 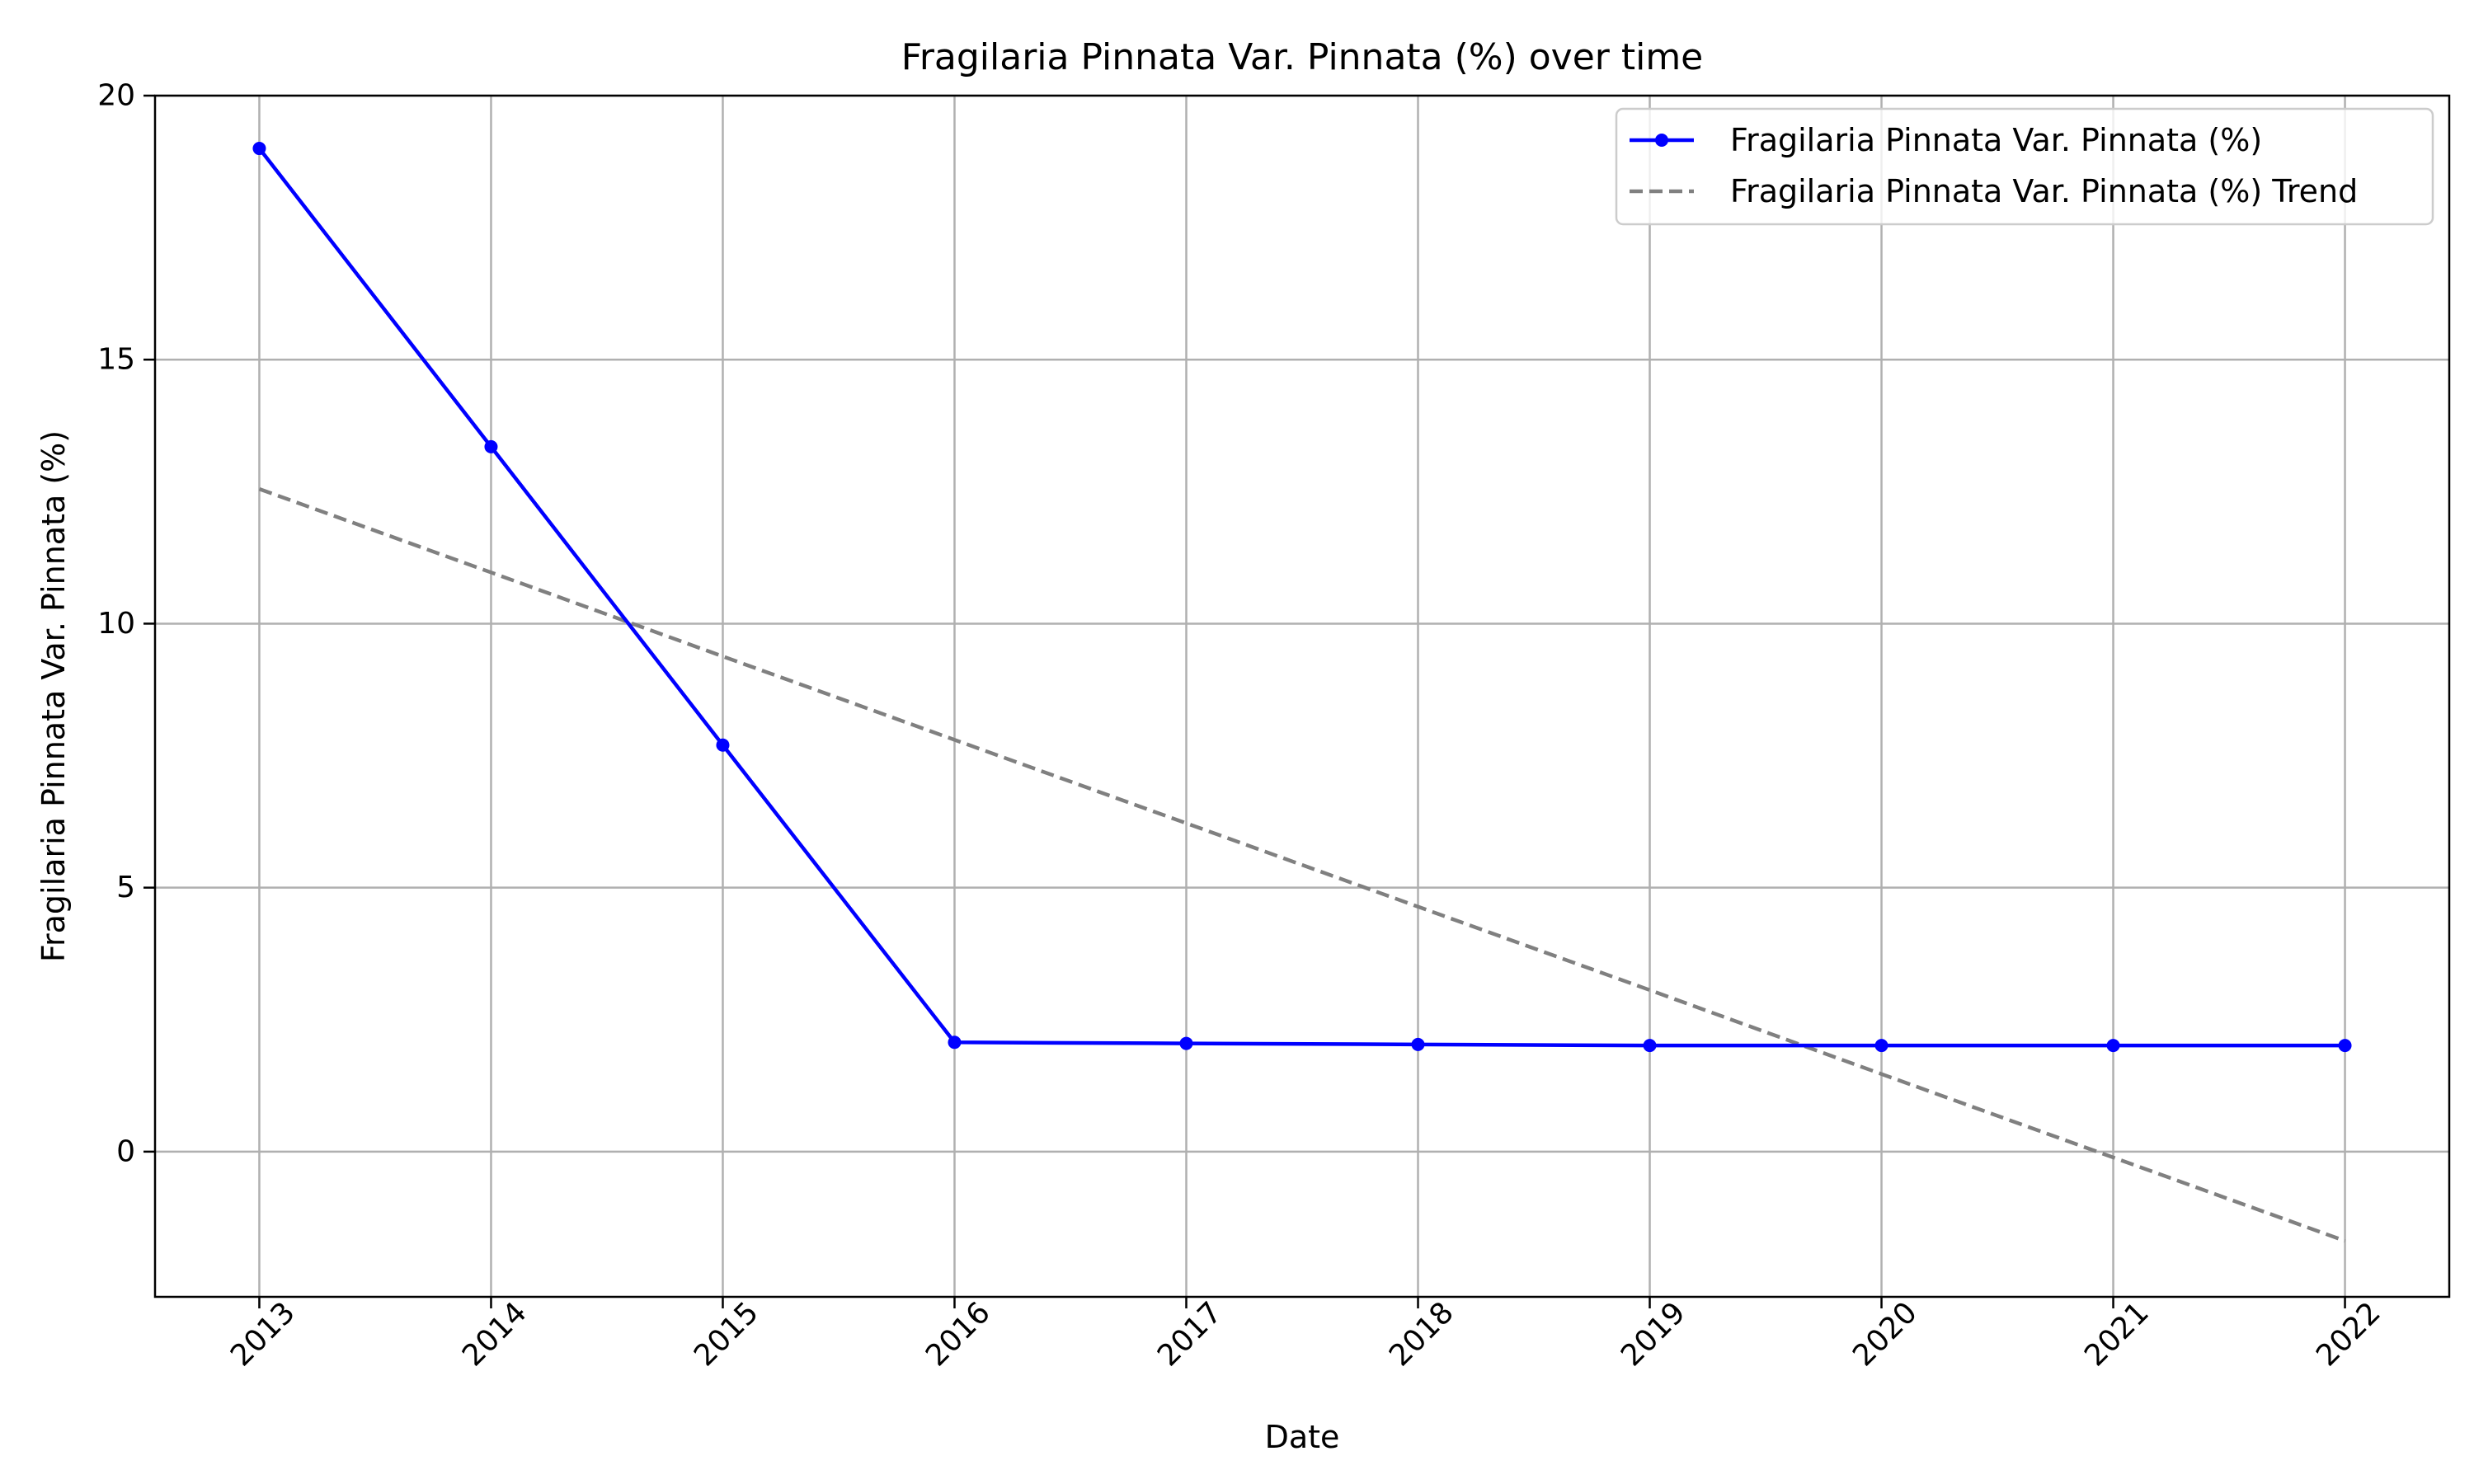 What do you see at coordinates (125, 1151) in the screenshot?
I see `y-tick-label: 0` at bounding box center [125, 1151].